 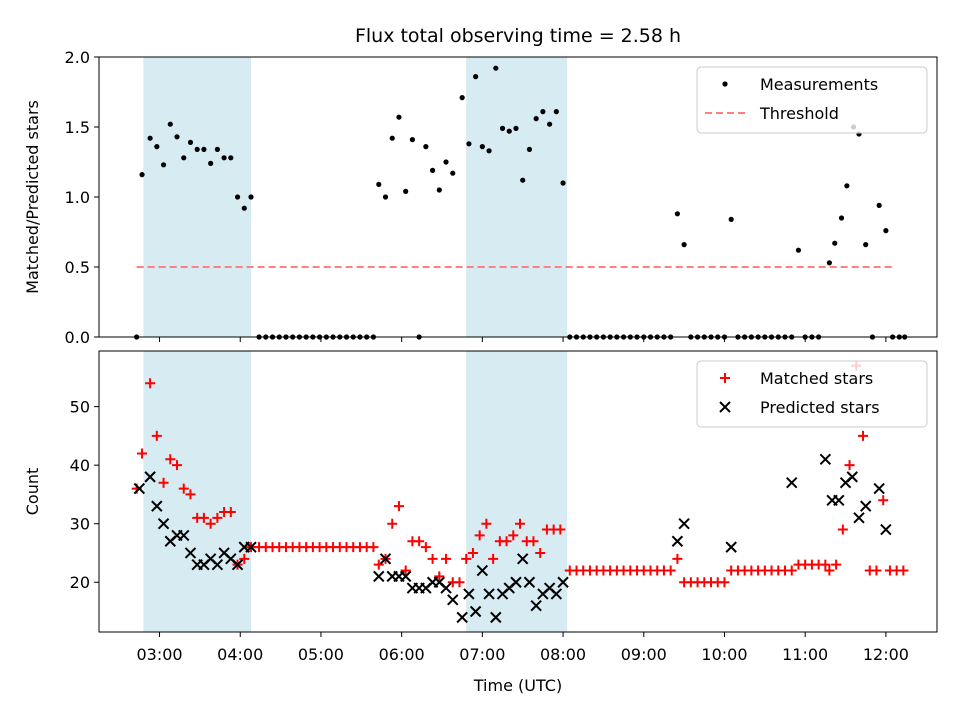 I want to click on panel-2-y-tick-label: 50, so click(x=80, y=407).